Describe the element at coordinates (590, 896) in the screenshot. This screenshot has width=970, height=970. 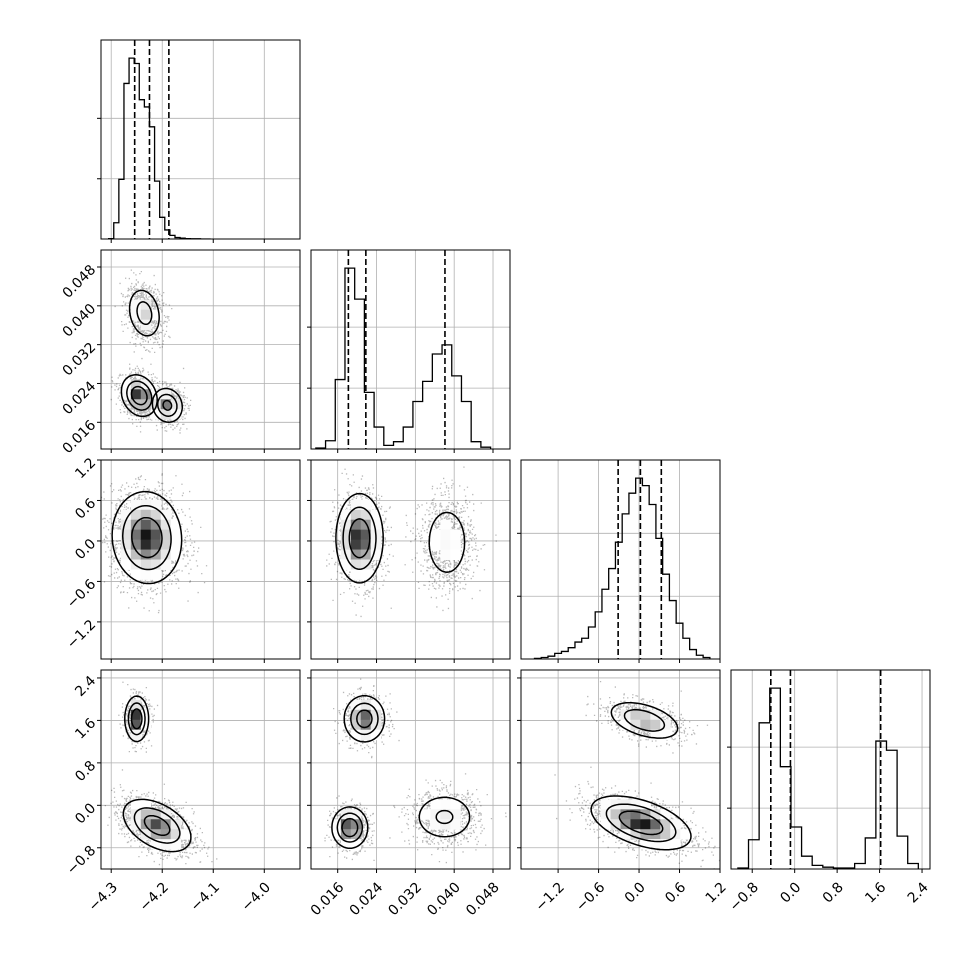
I see `x-tick-label: −0.6` at that location.